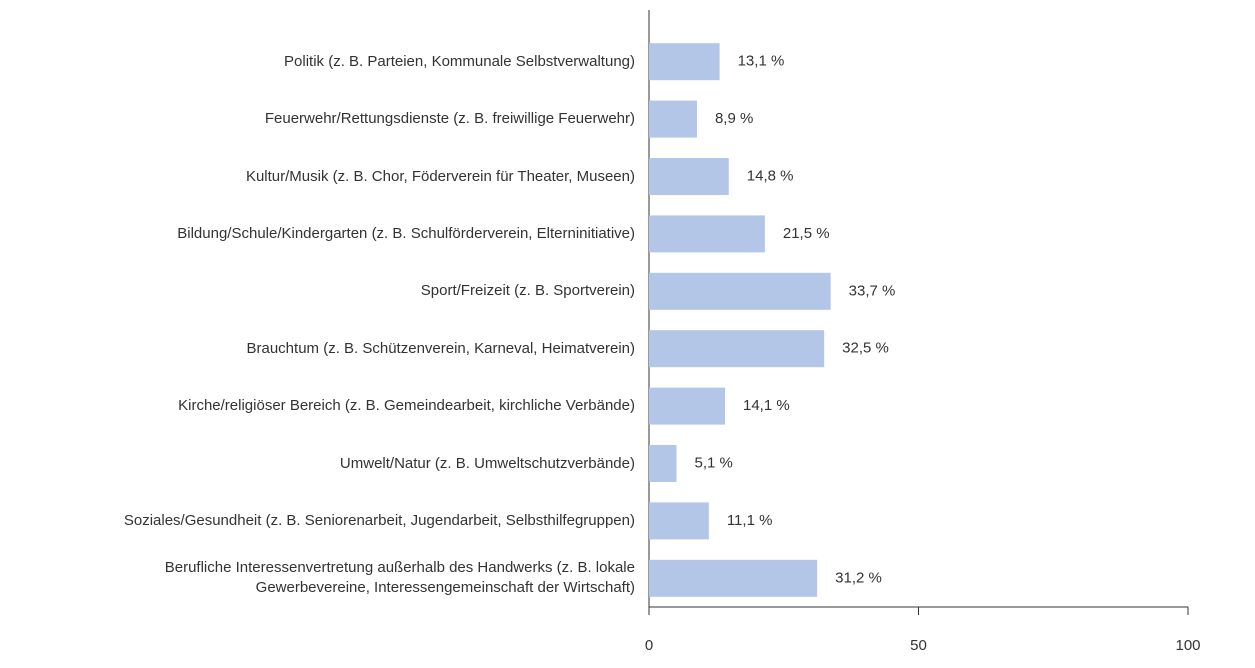  I want to click on category-label: Sport/Freizeit (z. B. Sportverein), so click(527, 291).